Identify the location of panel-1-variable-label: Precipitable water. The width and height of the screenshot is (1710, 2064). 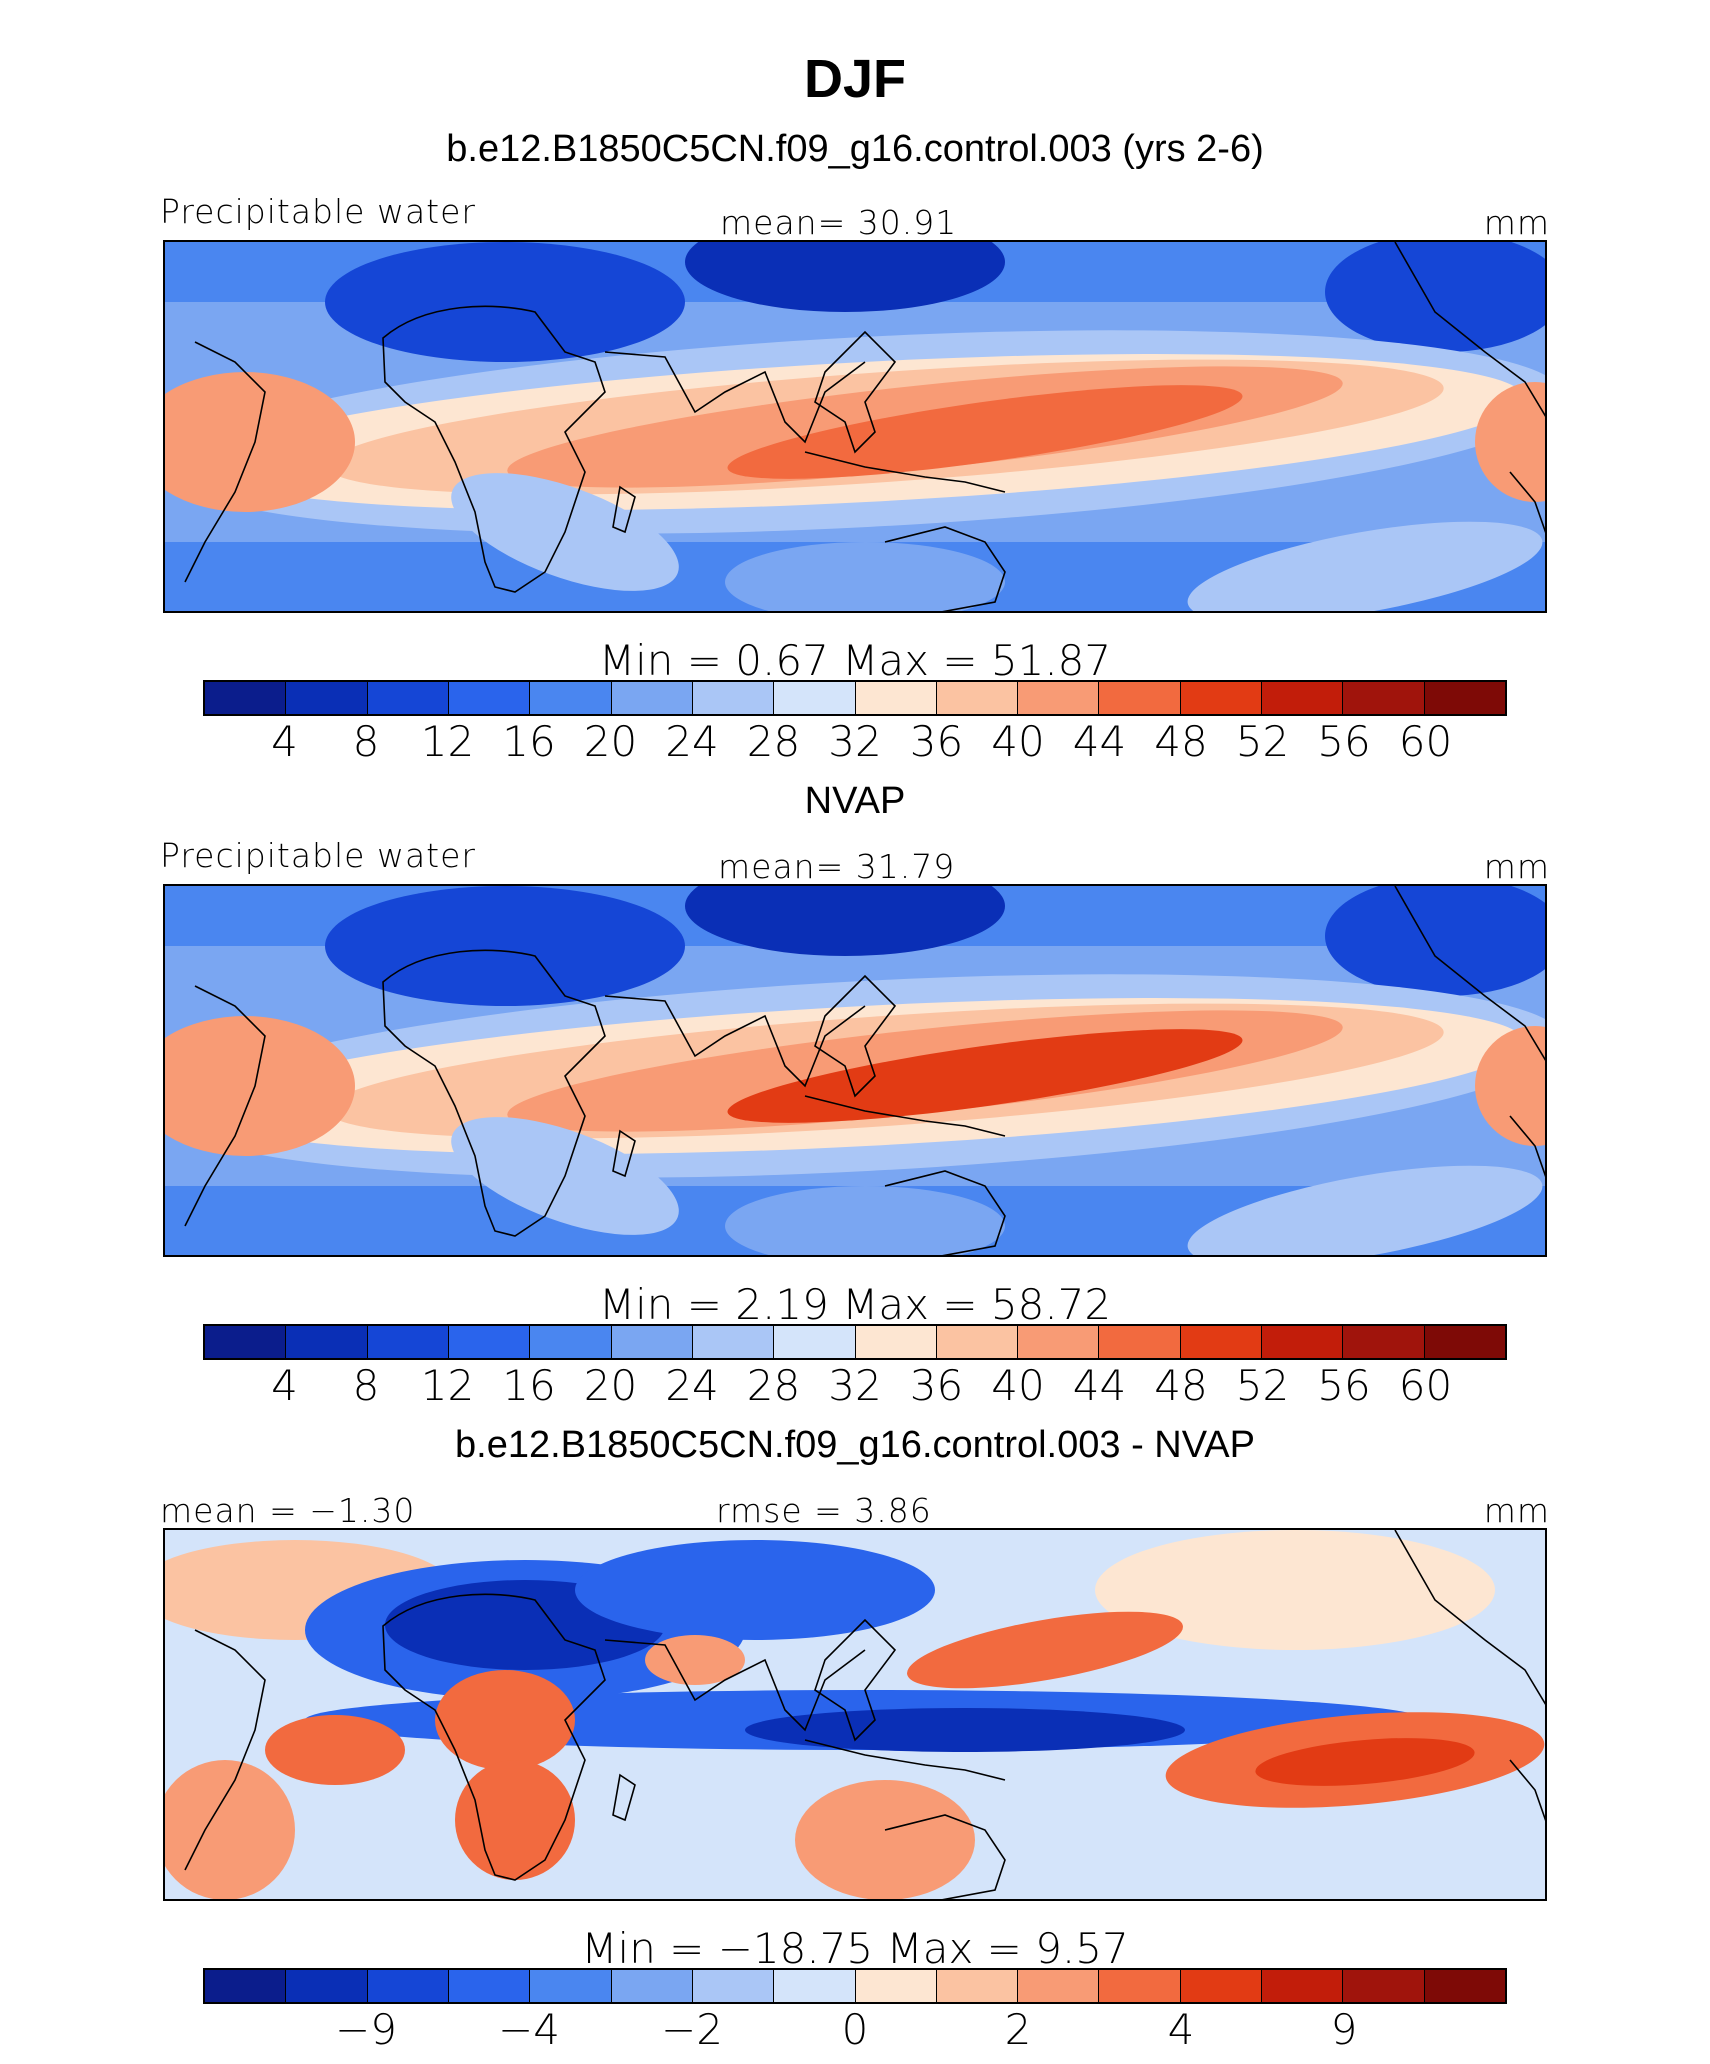
(318, 211).